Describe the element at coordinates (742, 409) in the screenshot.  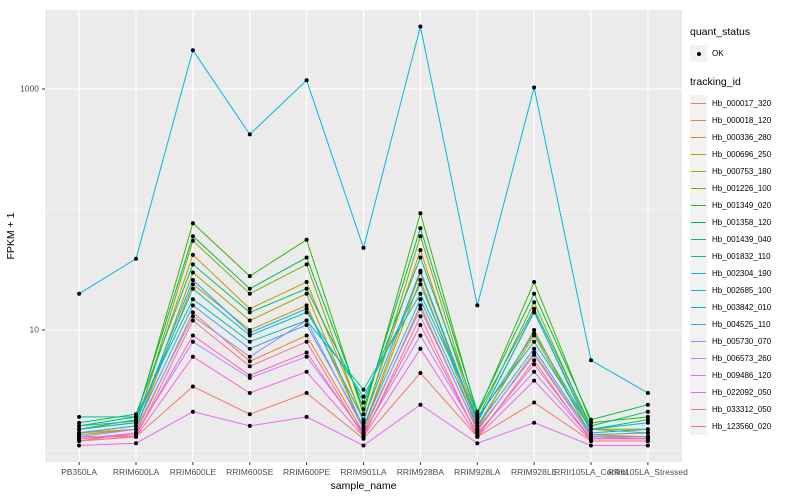
I see `legend-label: Hb_033312_050` at that location.